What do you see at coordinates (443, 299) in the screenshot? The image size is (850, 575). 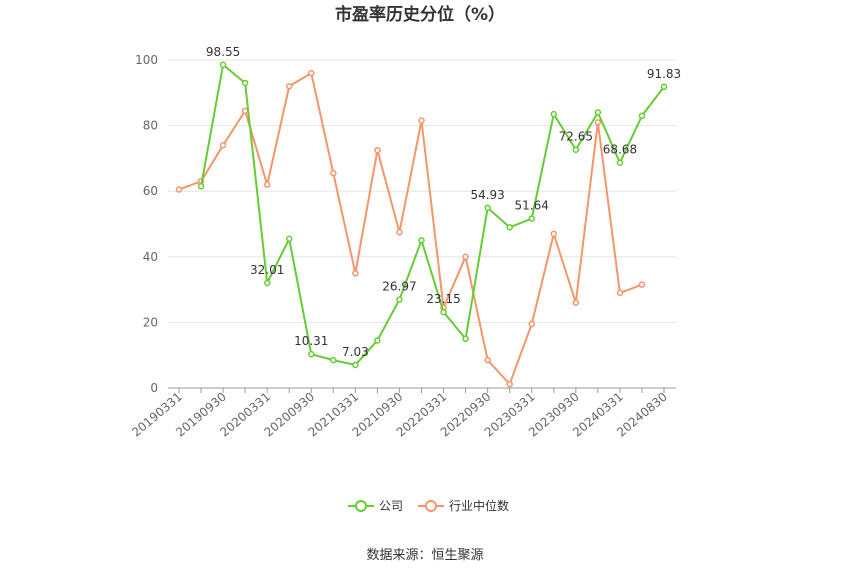 I see `data-label: 23.15` at bounding box center [443, 299].